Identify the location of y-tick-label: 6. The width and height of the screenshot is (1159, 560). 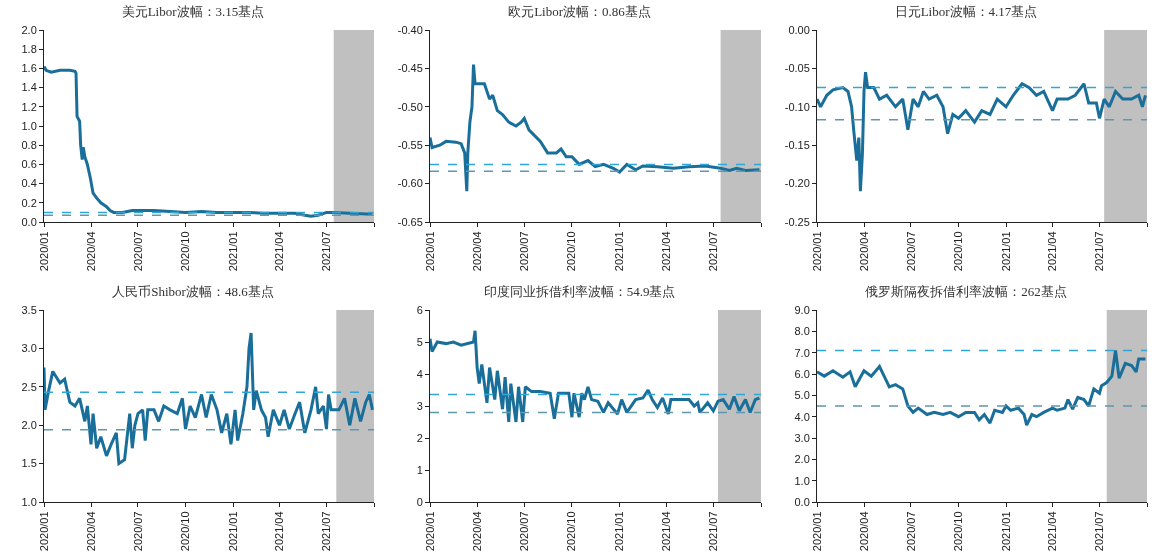
(419, 309).